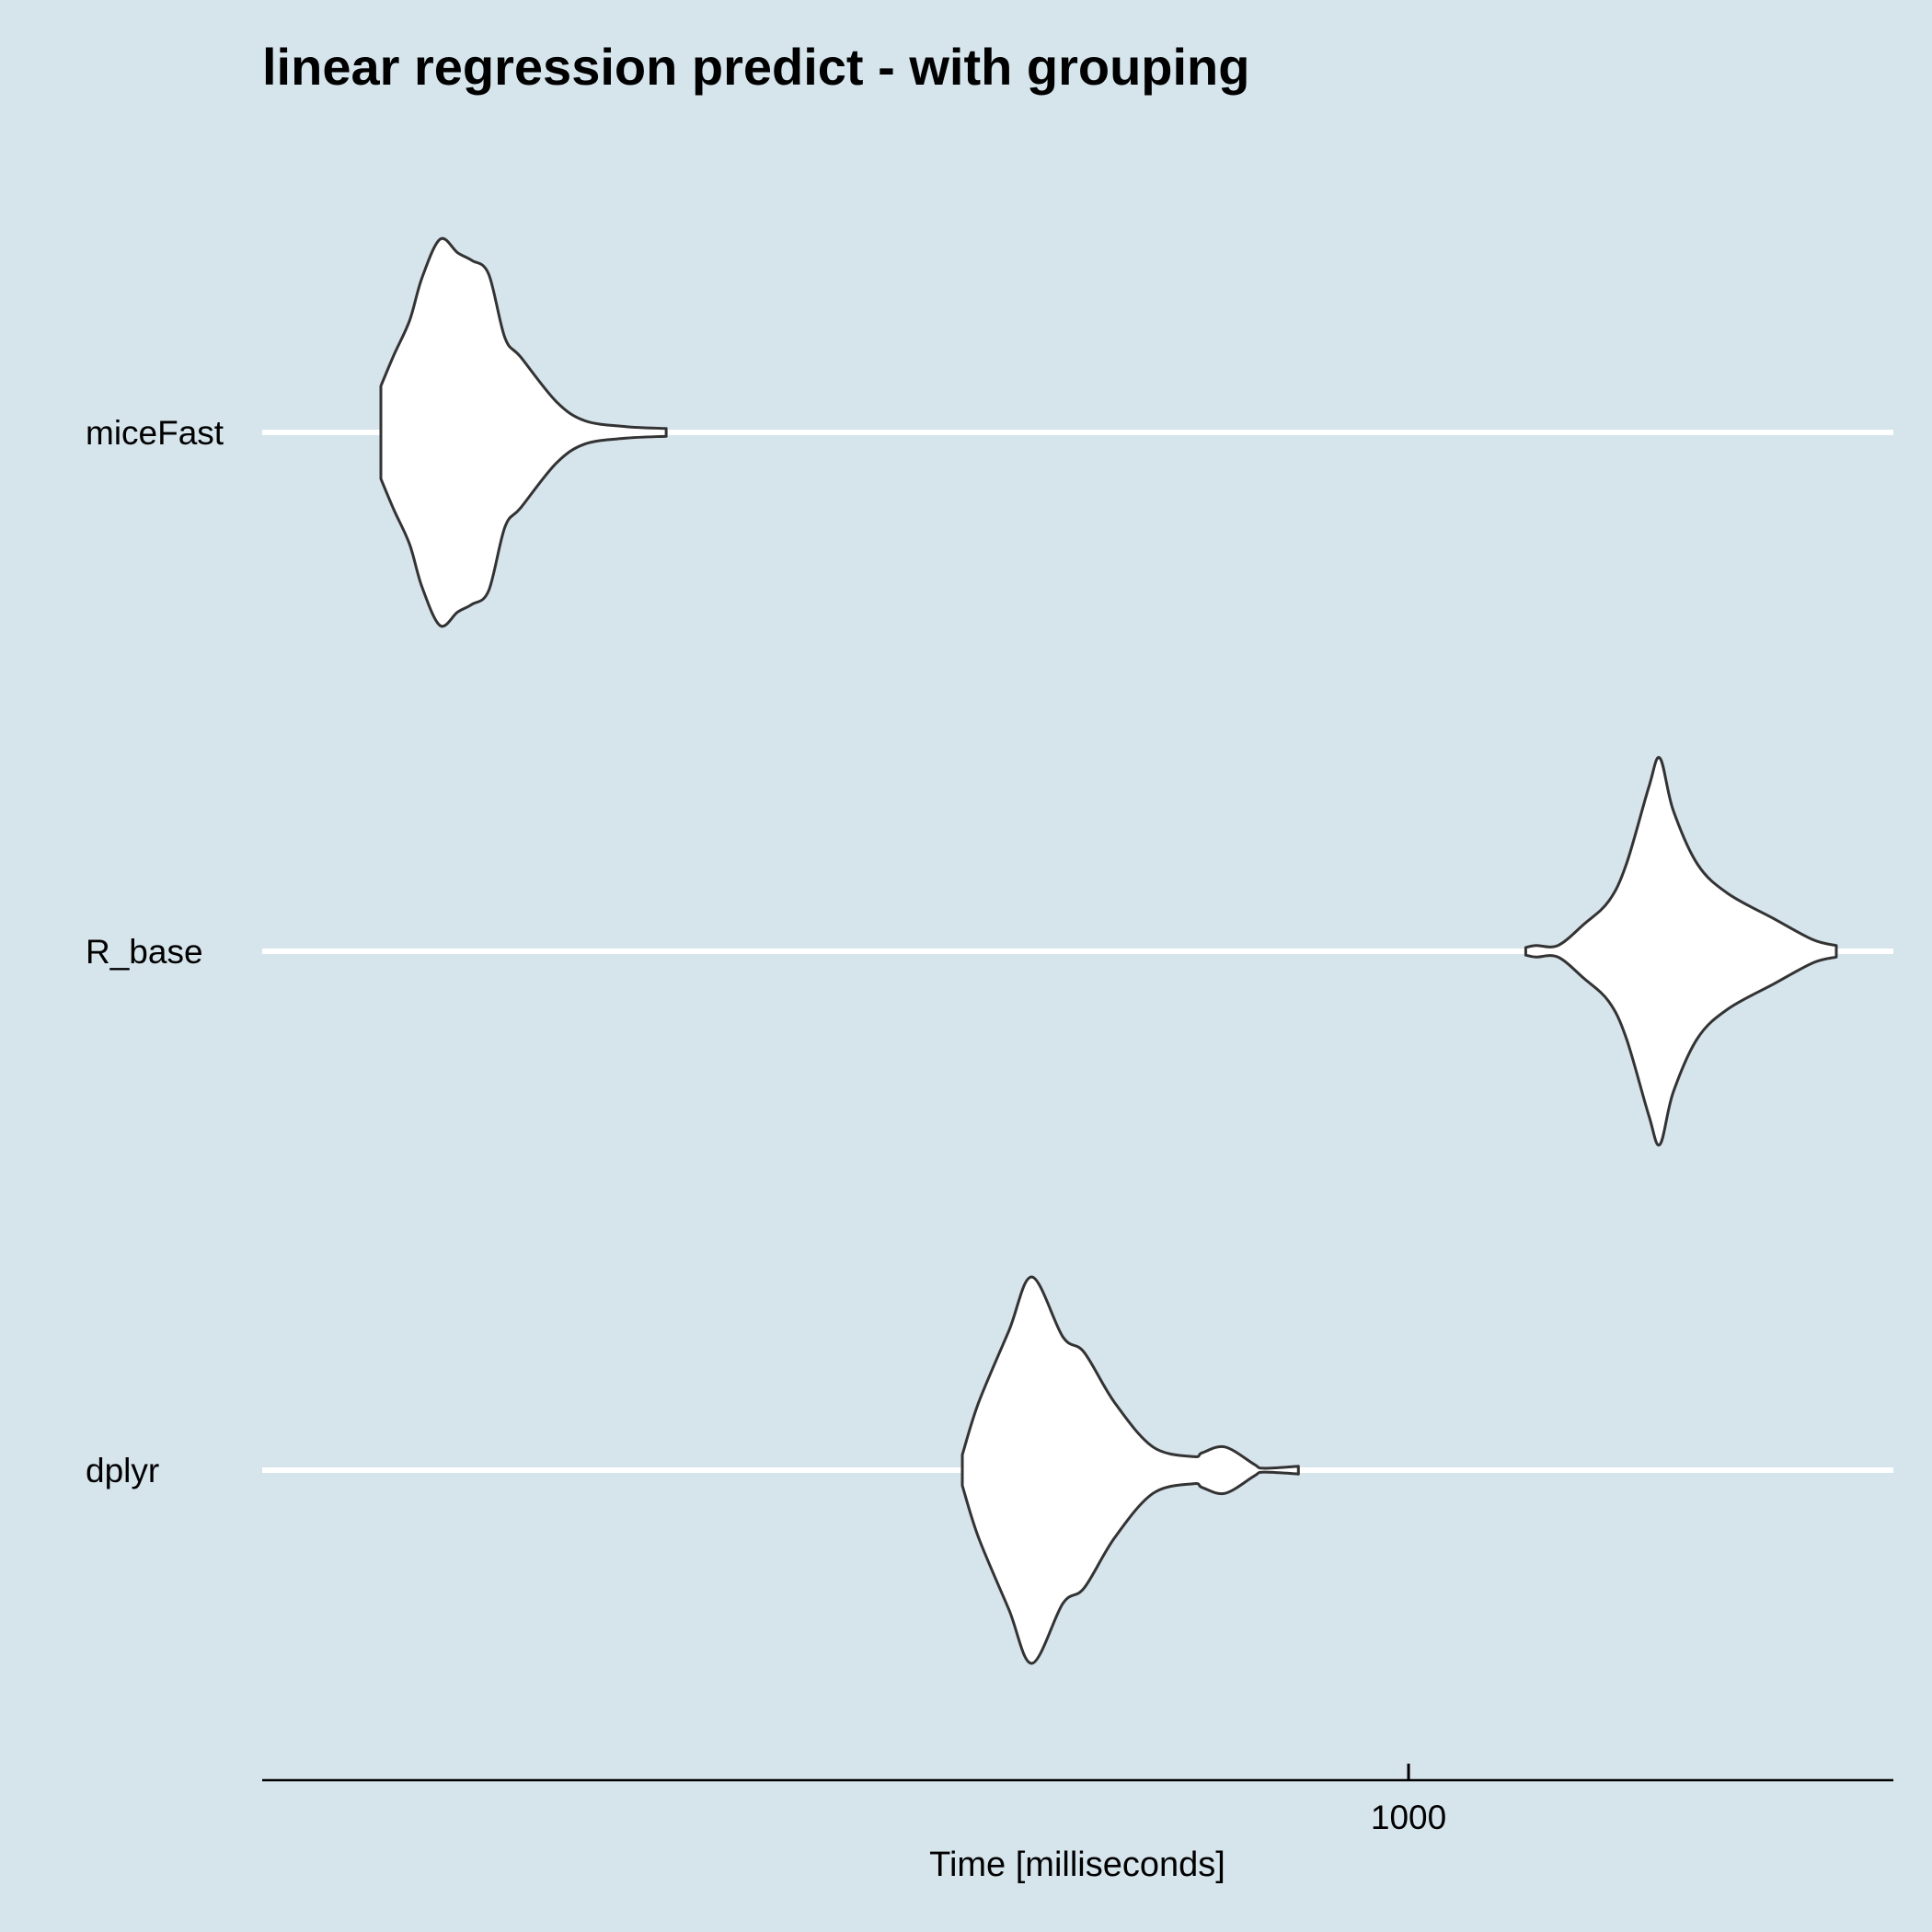  What do you see at coordinates (1130, 1470) in the screenshot?
I see `violin-dplyr` at bounding box center [1130, 1470].